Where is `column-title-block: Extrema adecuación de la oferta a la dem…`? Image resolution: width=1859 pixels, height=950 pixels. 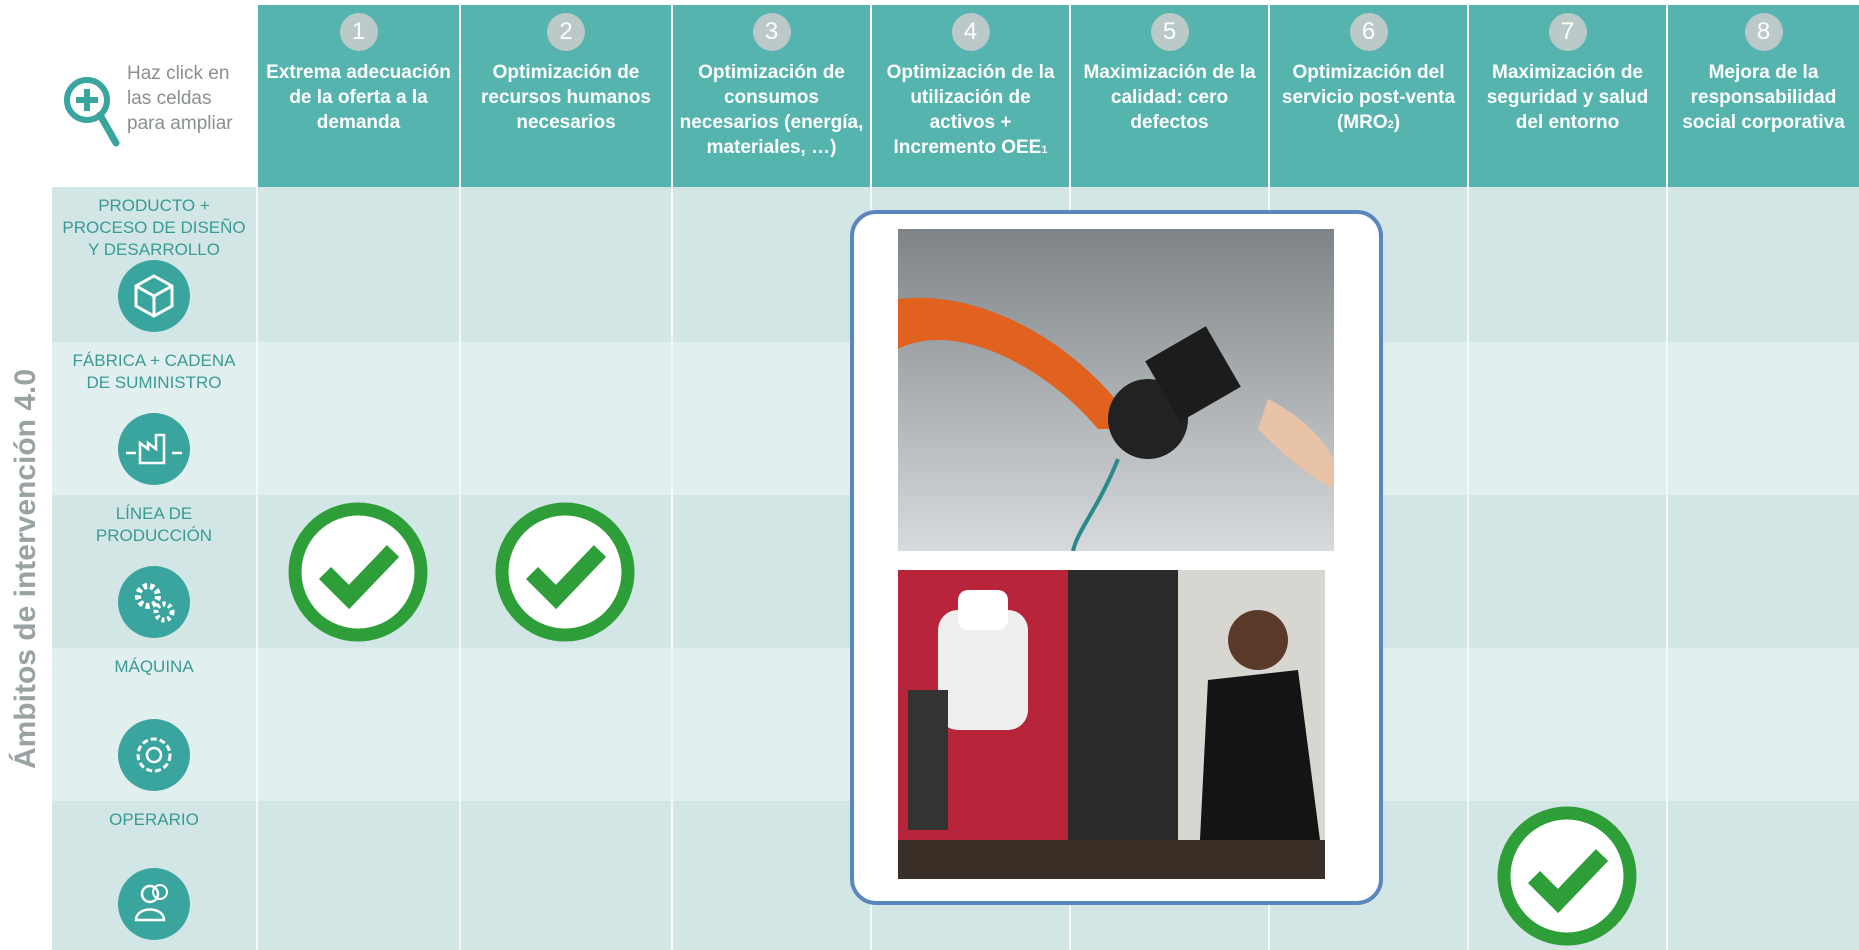
column-title-block: Extrema adecuación de la oferta a la dem… is located at coordinates (358, 93).